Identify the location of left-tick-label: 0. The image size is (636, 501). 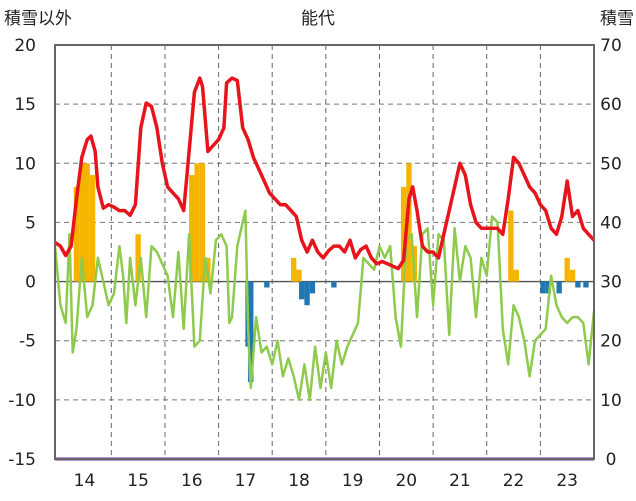
(30, 283).